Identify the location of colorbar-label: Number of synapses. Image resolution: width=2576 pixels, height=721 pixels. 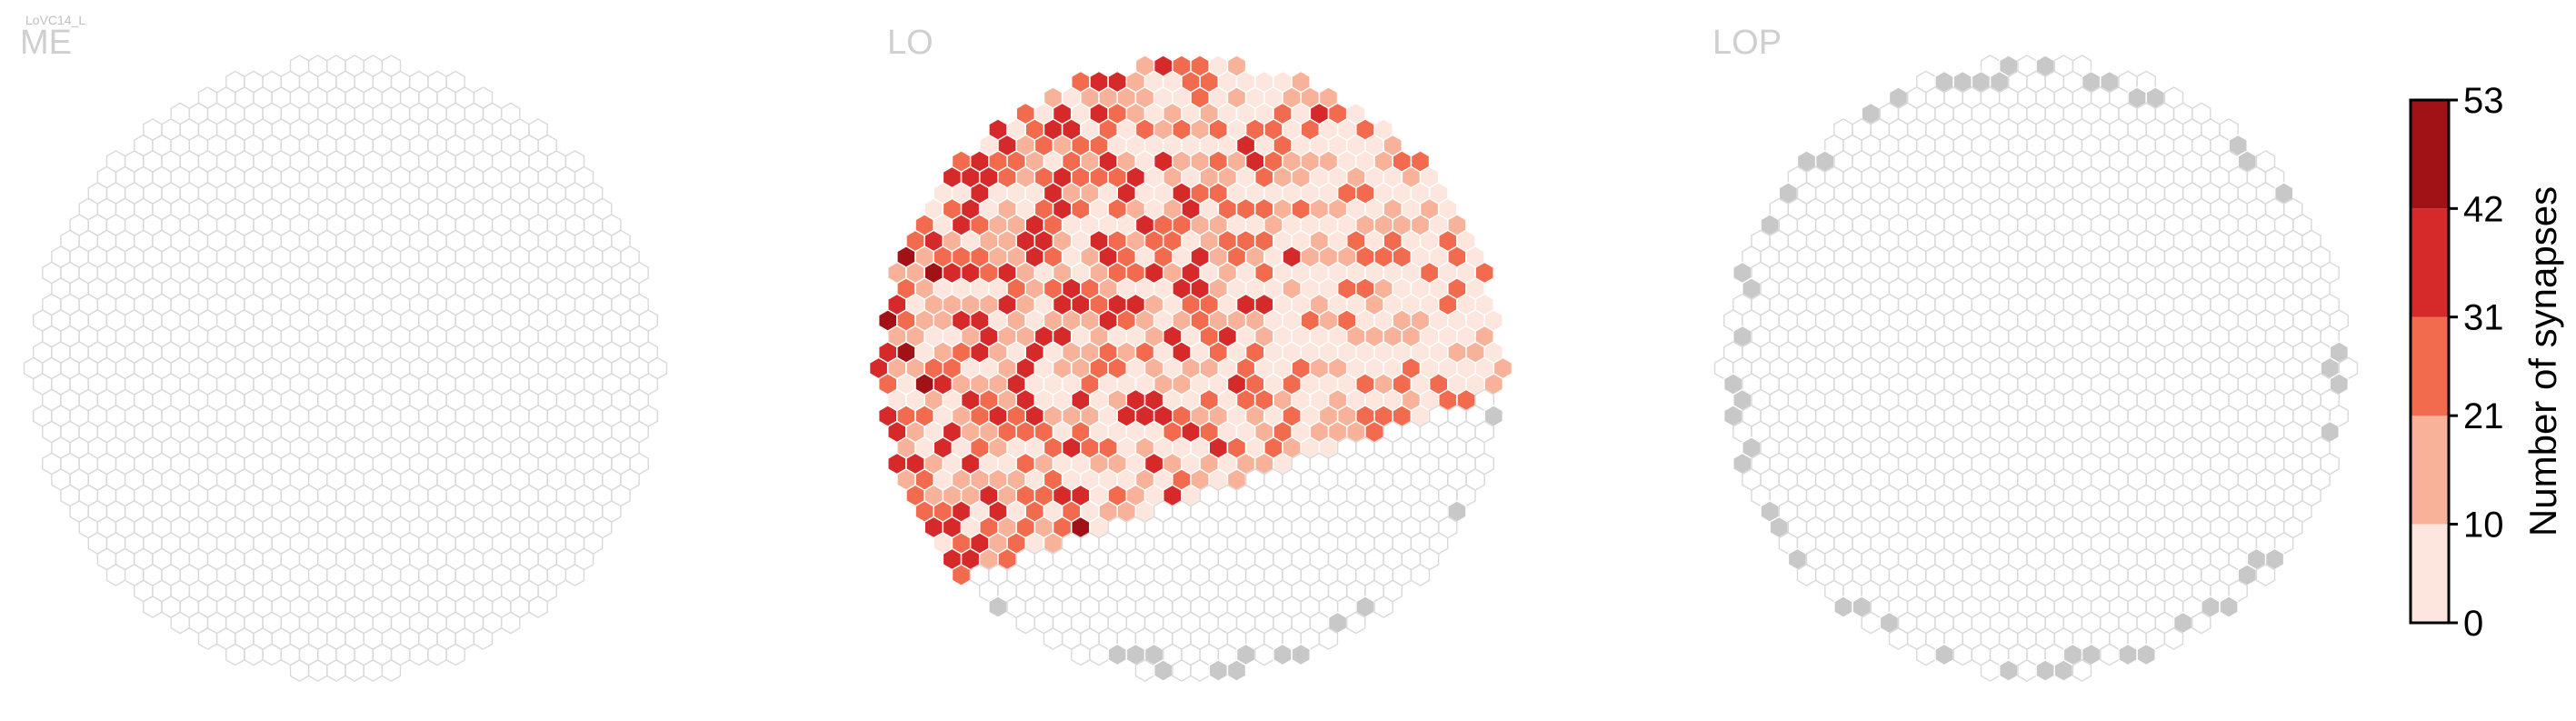
(2542, 361).